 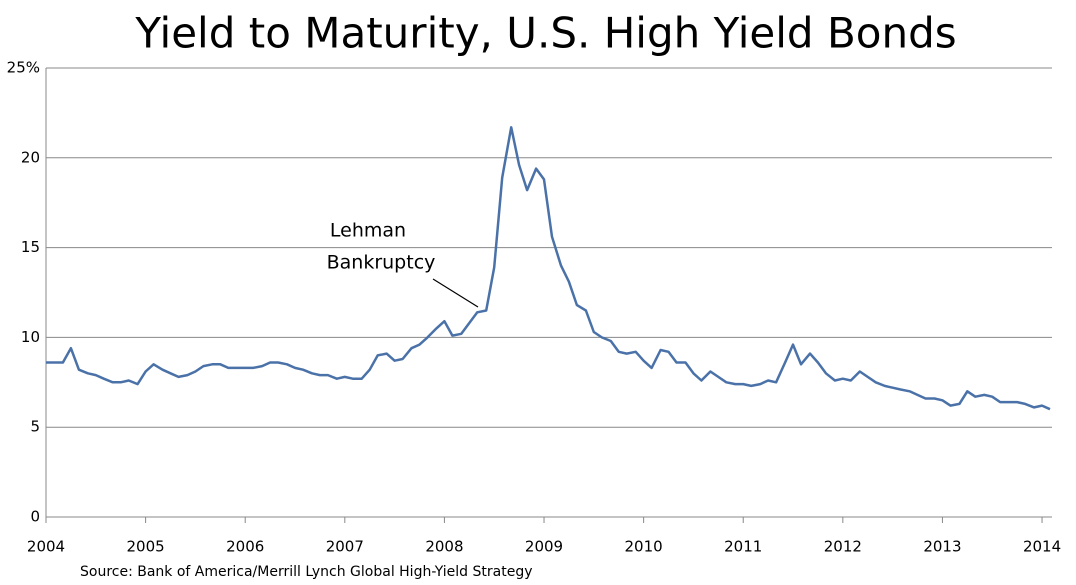 I want to click on x-tick-label: 2010, so click(x=644, y=547).